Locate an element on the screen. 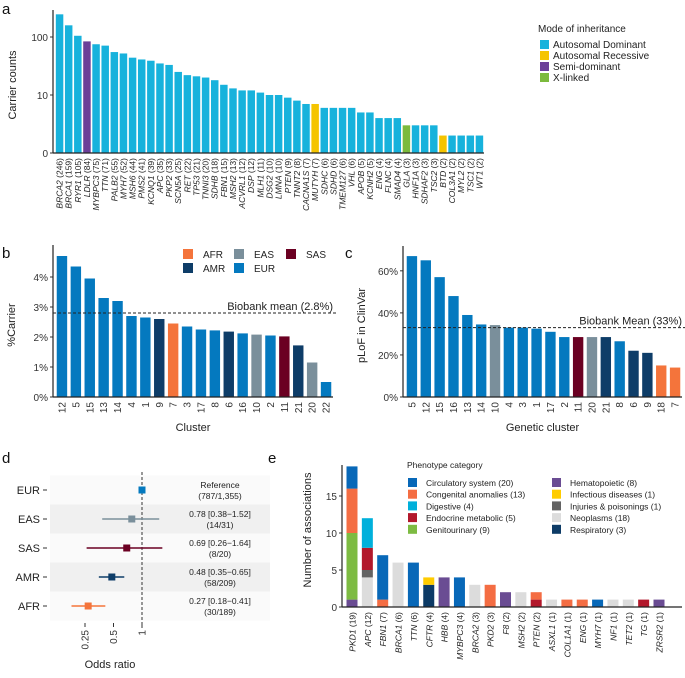 Image resolution: width=685 pixels, height=678 pixels. x-tick-label: SDHB (18) is located at coordinates (215, 178).